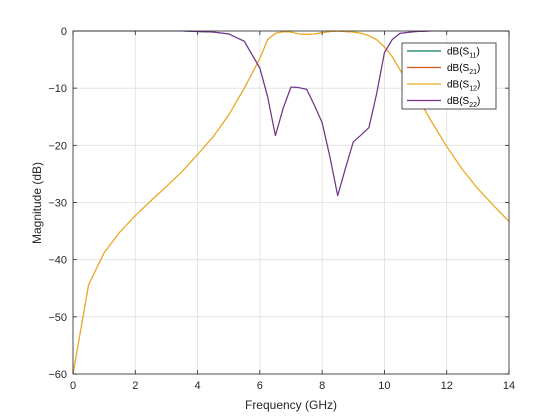  What do you see at coordinates (135, 386) in the screenshot?
I see `x-tick-label: 2` at bounding box center [135, 386].